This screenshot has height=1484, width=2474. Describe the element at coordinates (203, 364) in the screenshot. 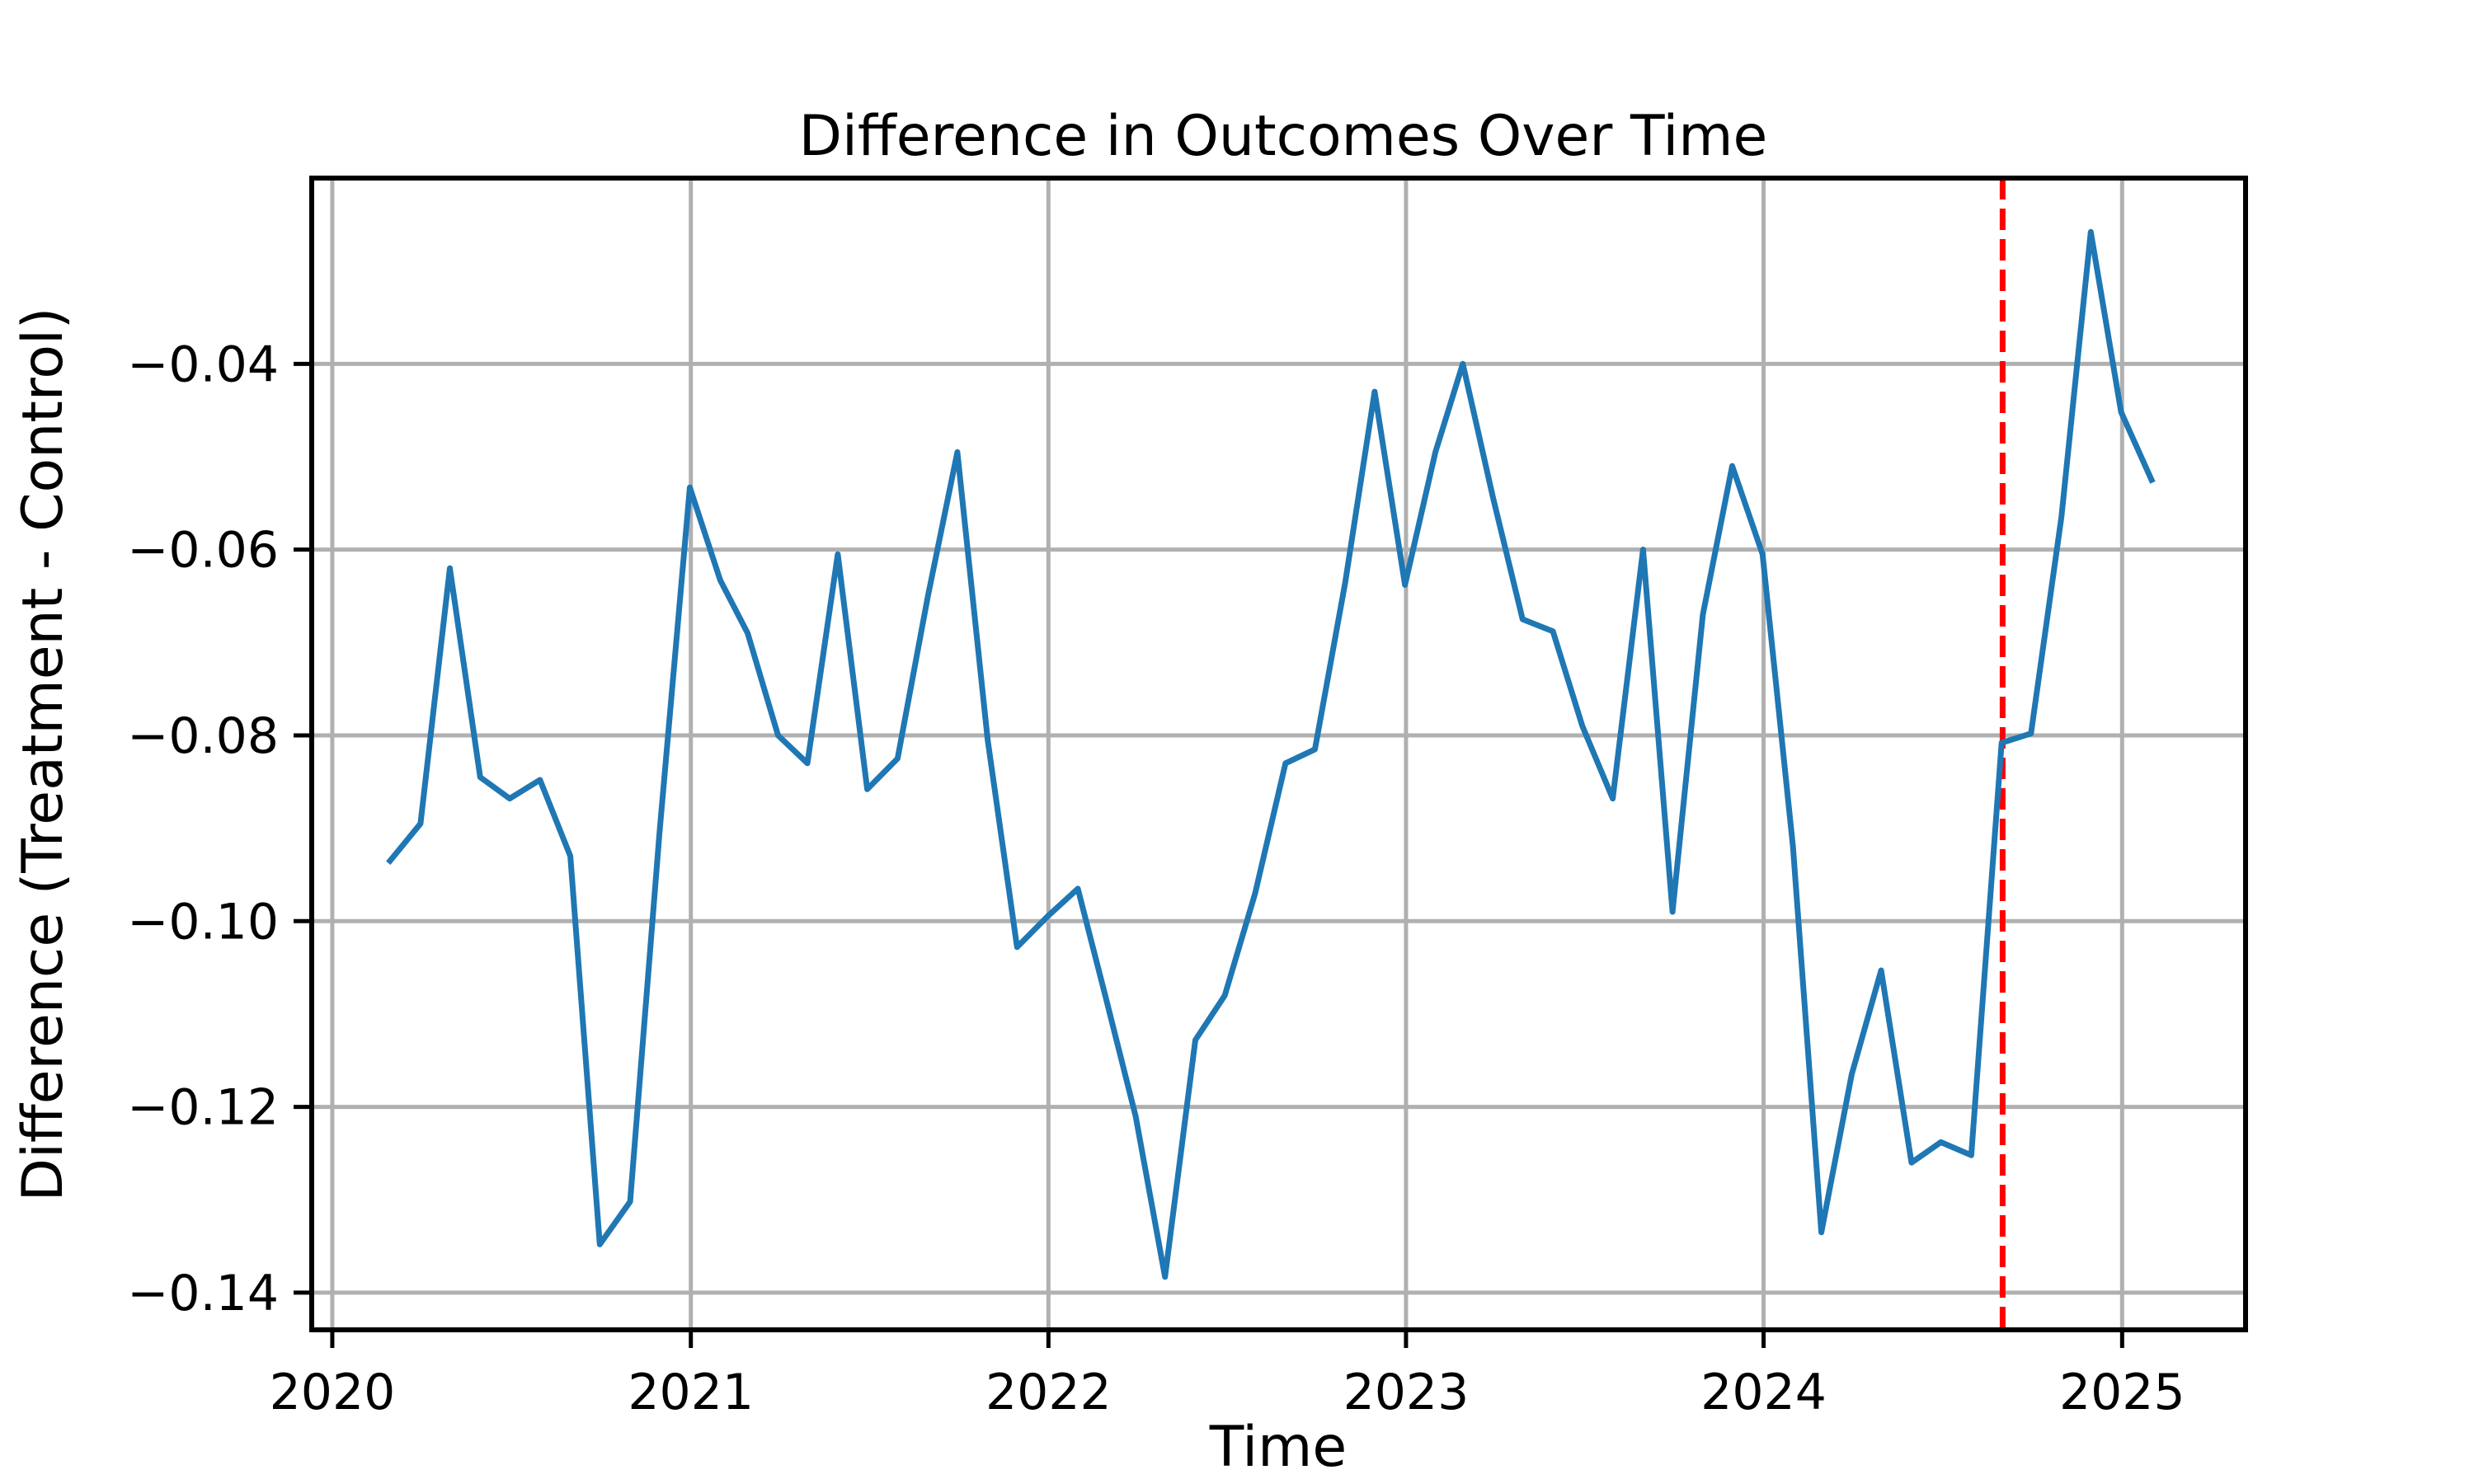

I see `y-tick-label: −0.04` at that location.